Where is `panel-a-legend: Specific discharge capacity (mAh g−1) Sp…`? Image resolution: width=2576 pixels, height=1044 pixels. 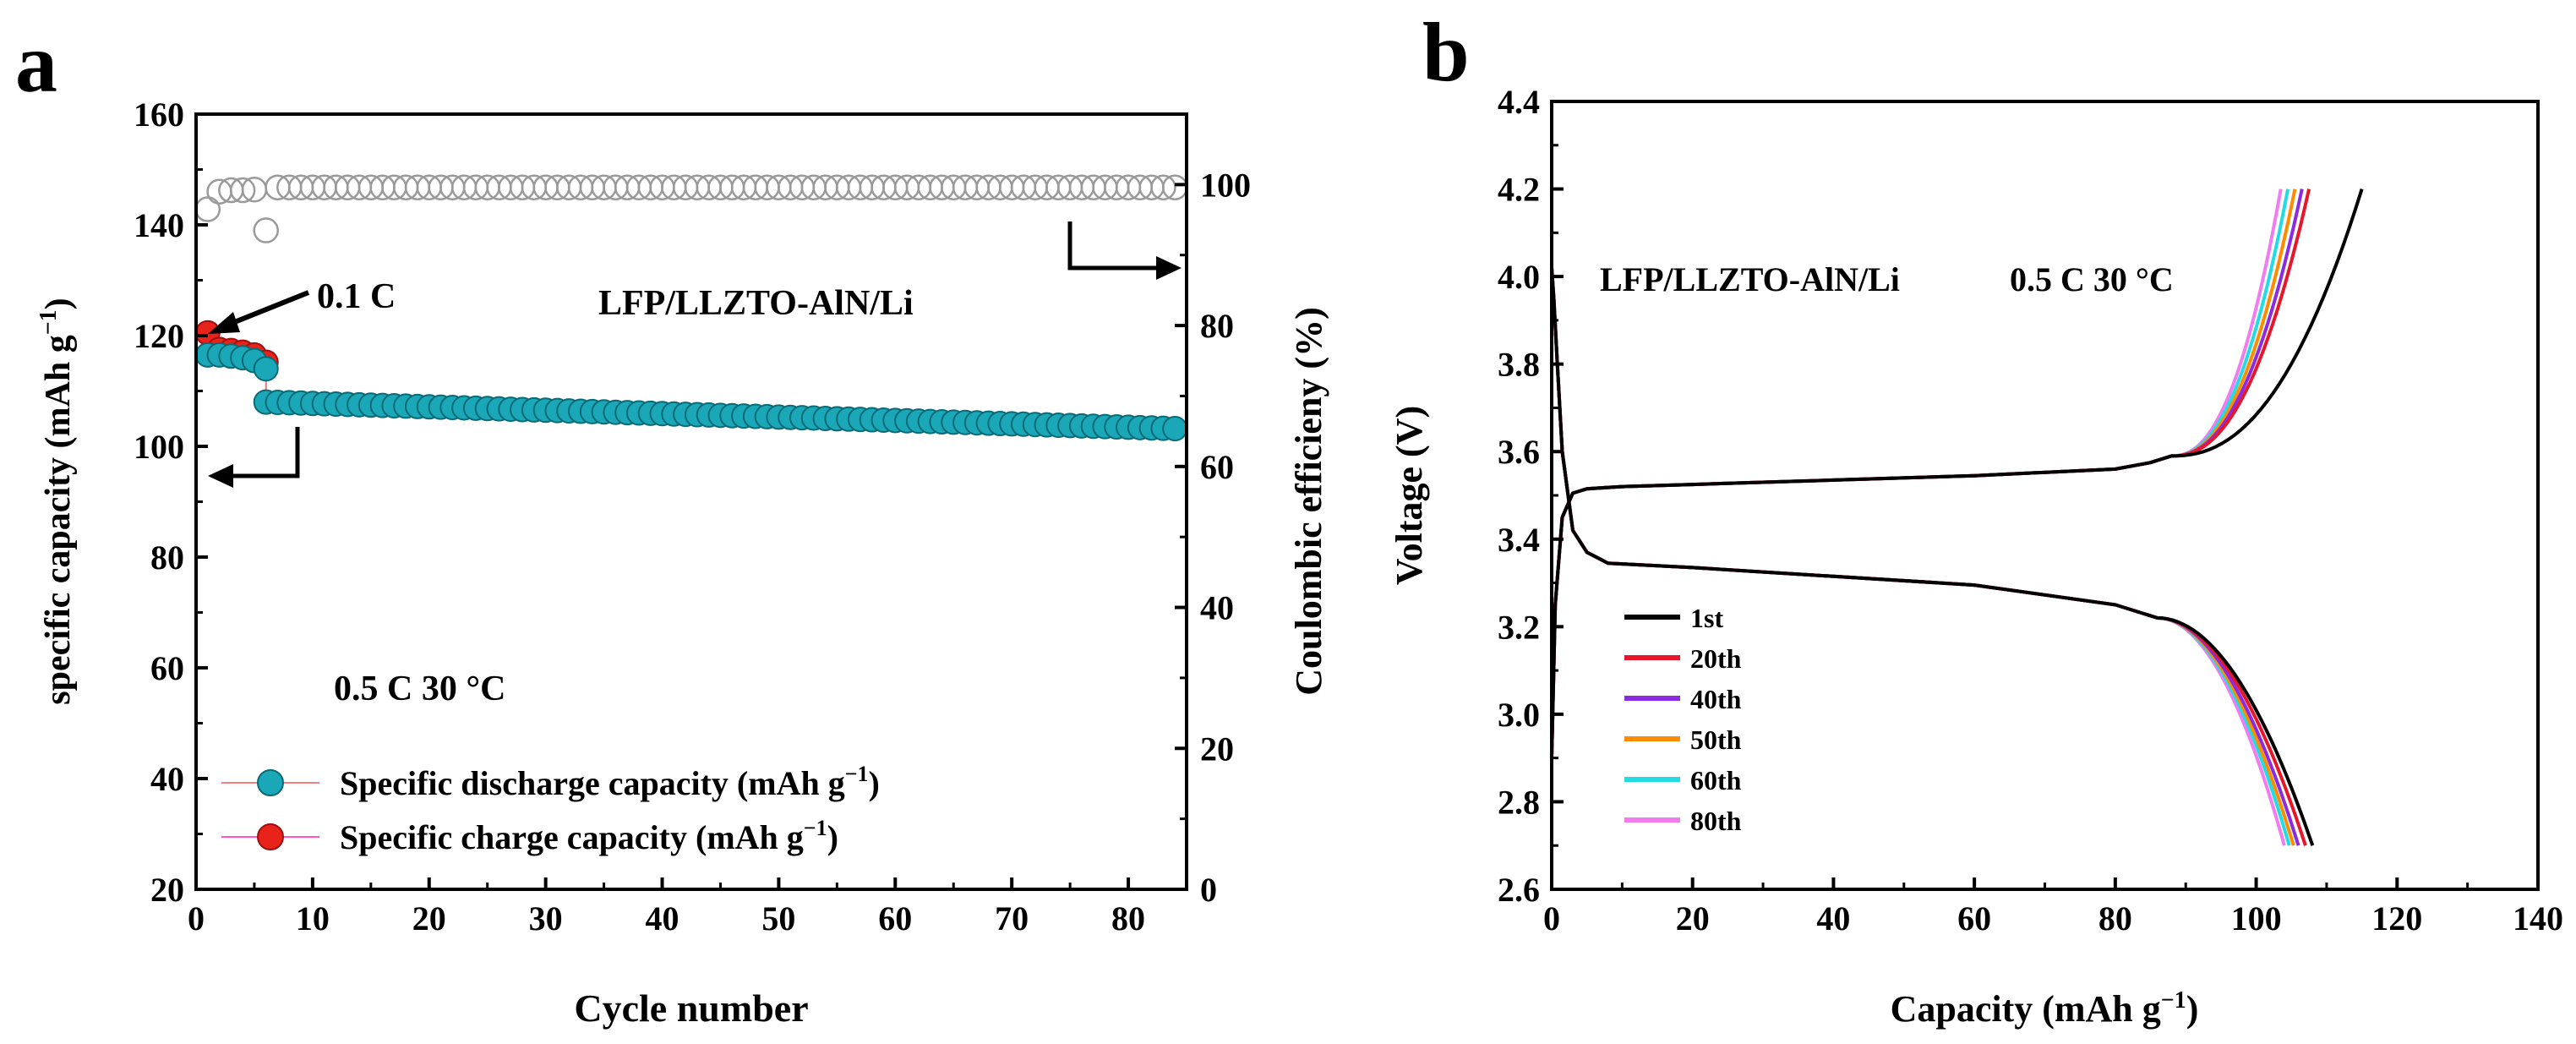 panel-a-legend: Specific discharge capacity (mAh g−1) Sp… is located at coordinates (550, 809).